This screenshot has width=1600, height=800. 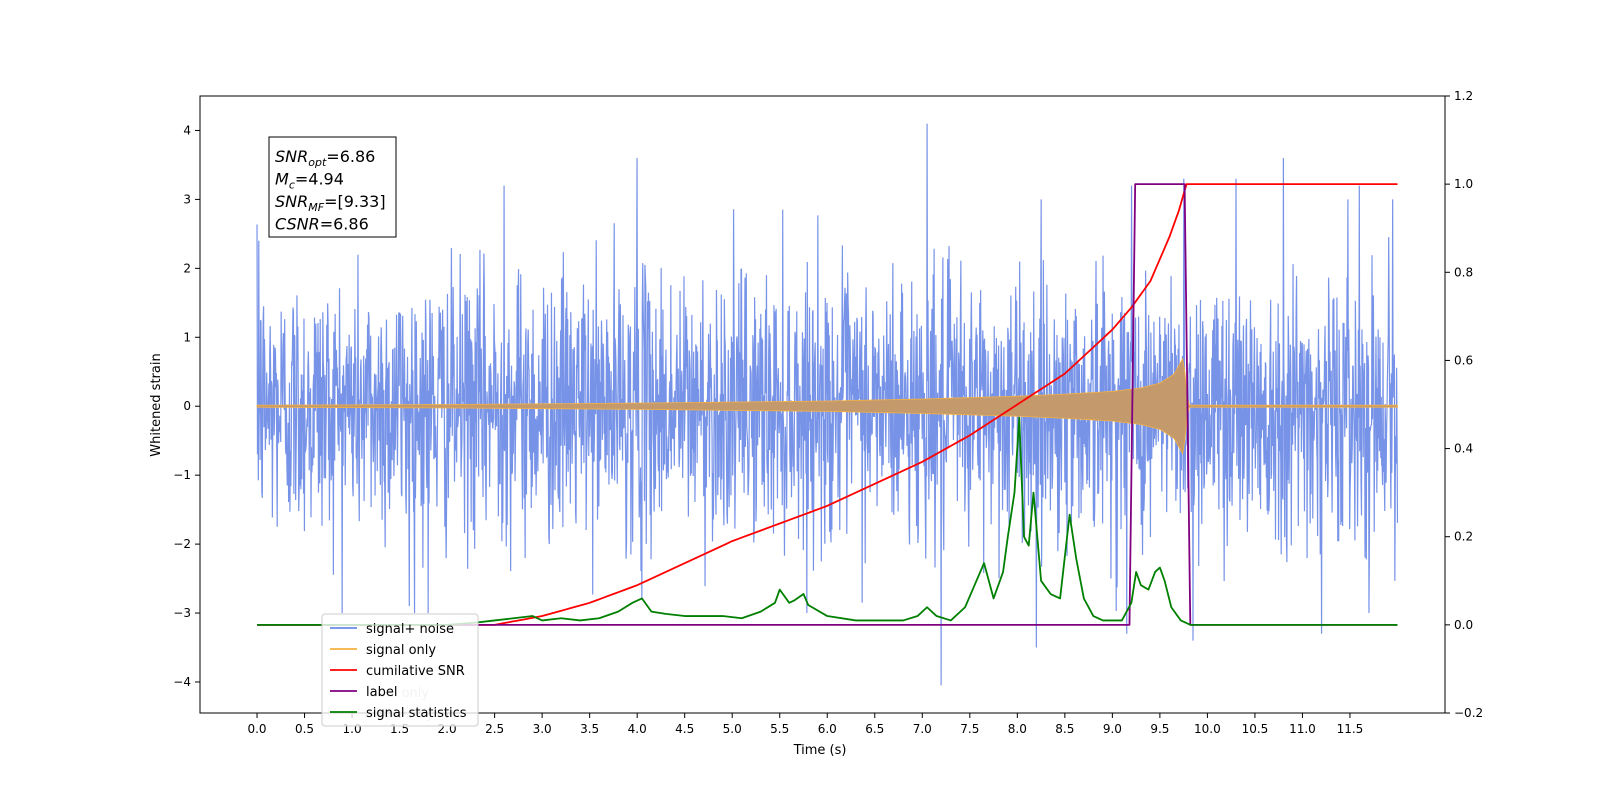 What do you see at coordinates (1464, 404) in the screenshot?
I see `y-axis-right: 1.2 1.0 0.8 0.6 0.4 0.2 0.0 −0.2` at bounding box center [1464, 404].